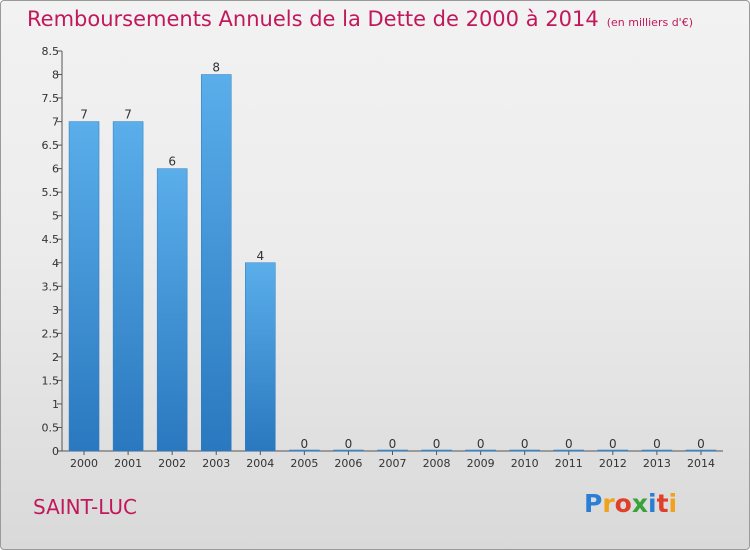 This screenshot has width=750, height=550. I want to click on logo-letter: r, so click(608, 503).